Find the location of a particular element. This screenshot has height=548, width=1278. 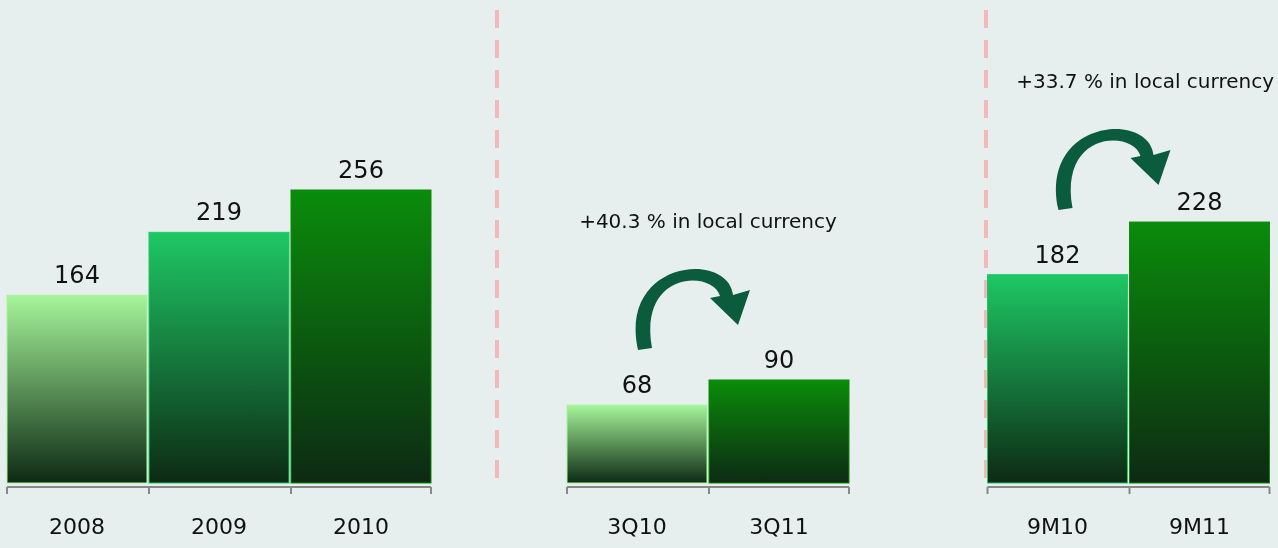

x-tick-label: 9M11 is located at coordinates (1199, 526).